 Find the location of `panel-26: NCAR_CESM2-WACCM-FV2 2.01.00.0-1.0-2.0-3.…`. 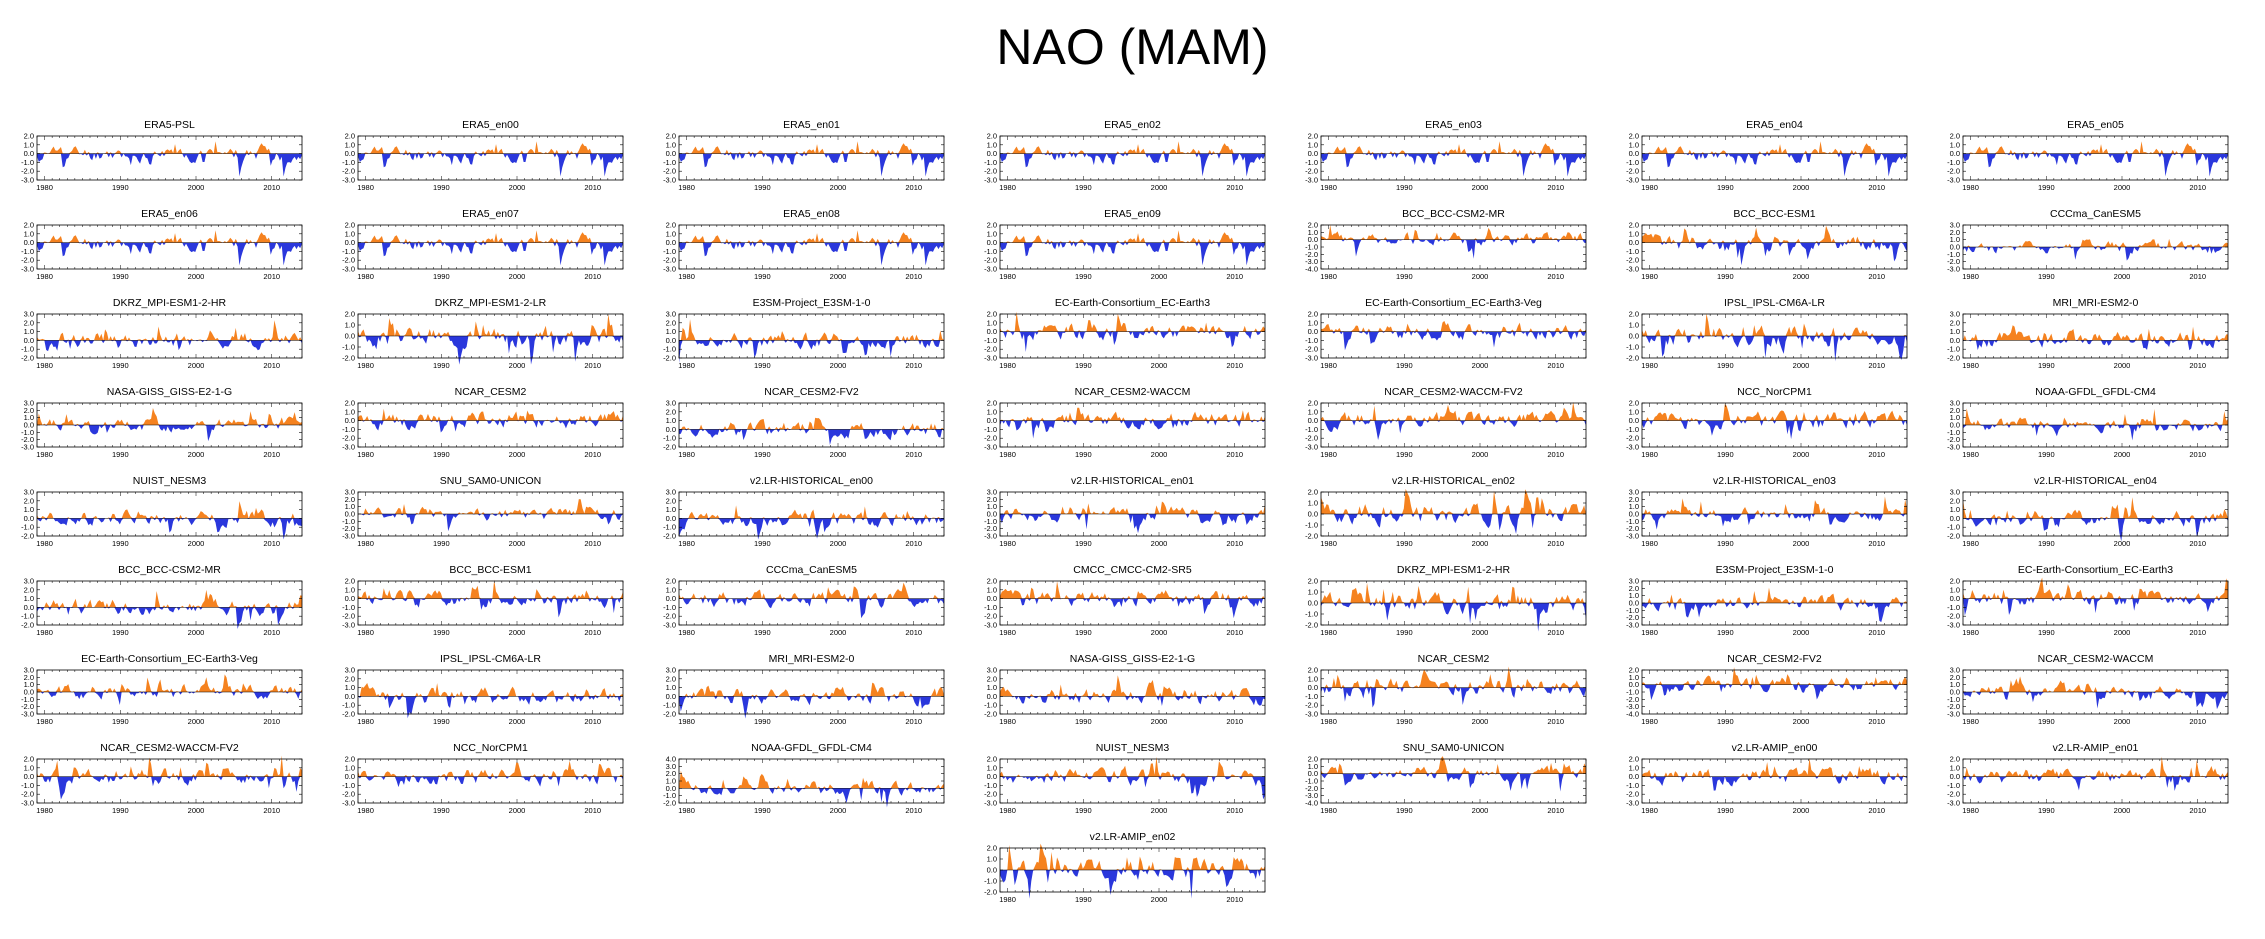

panel-26: NCAR_CESM2-WACCM-FV2 2.01.00.0-1.0-2.0-3.… is located at coordinates (1446, 422).